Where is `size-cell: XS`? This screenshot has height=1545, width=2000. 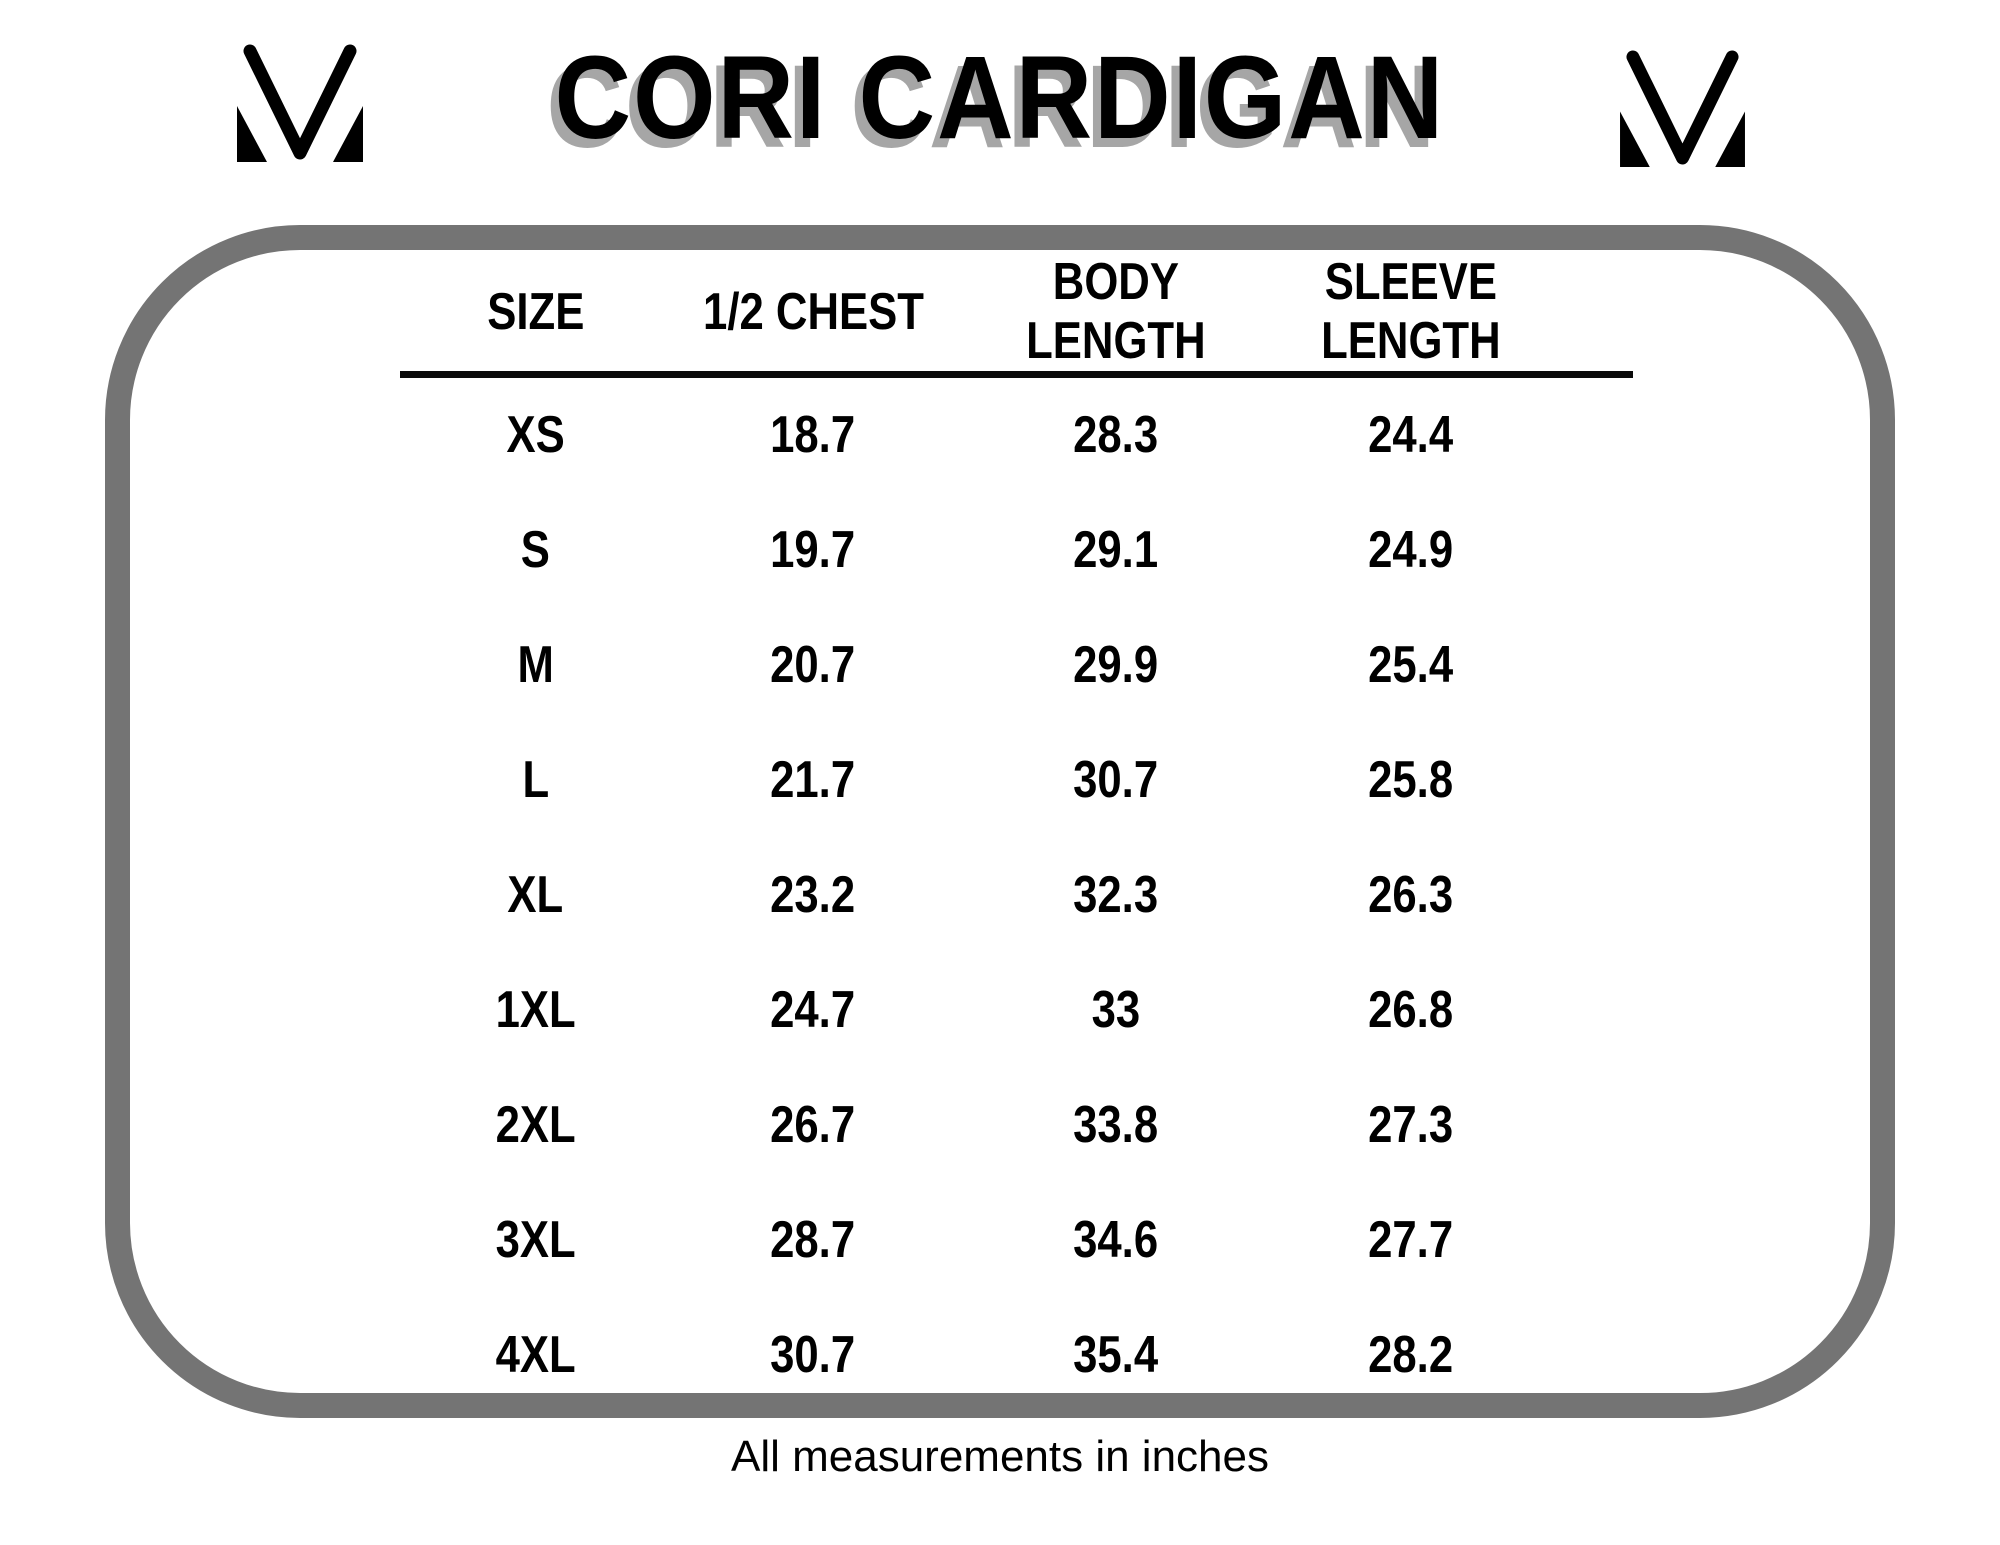
size-cell: XS is located at coordinates (535, 435).